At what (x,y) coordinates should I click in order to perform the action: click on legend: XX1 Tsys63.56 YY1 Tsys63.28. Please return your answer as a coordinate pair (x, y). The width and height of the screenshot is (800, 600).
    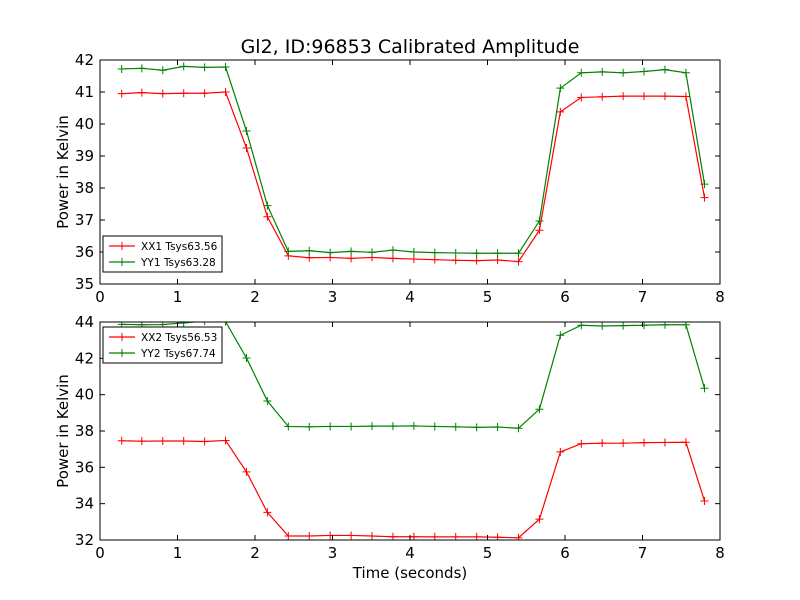
    Looking at the image, I should click on (162, 254).